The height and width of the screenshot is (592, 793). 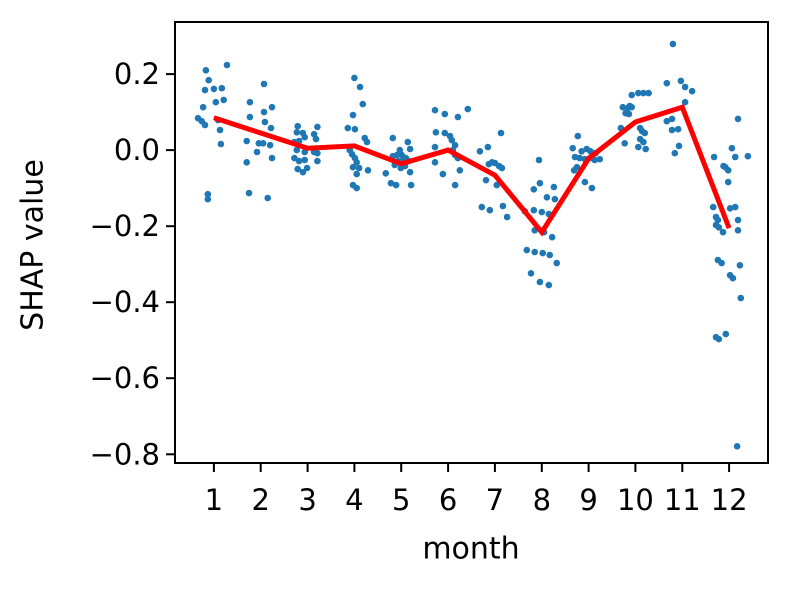 What do you see at coordinates (125, 226) in the screenshot?
I see `y-tick-label: −0.2` at bounding box center [125, 226].